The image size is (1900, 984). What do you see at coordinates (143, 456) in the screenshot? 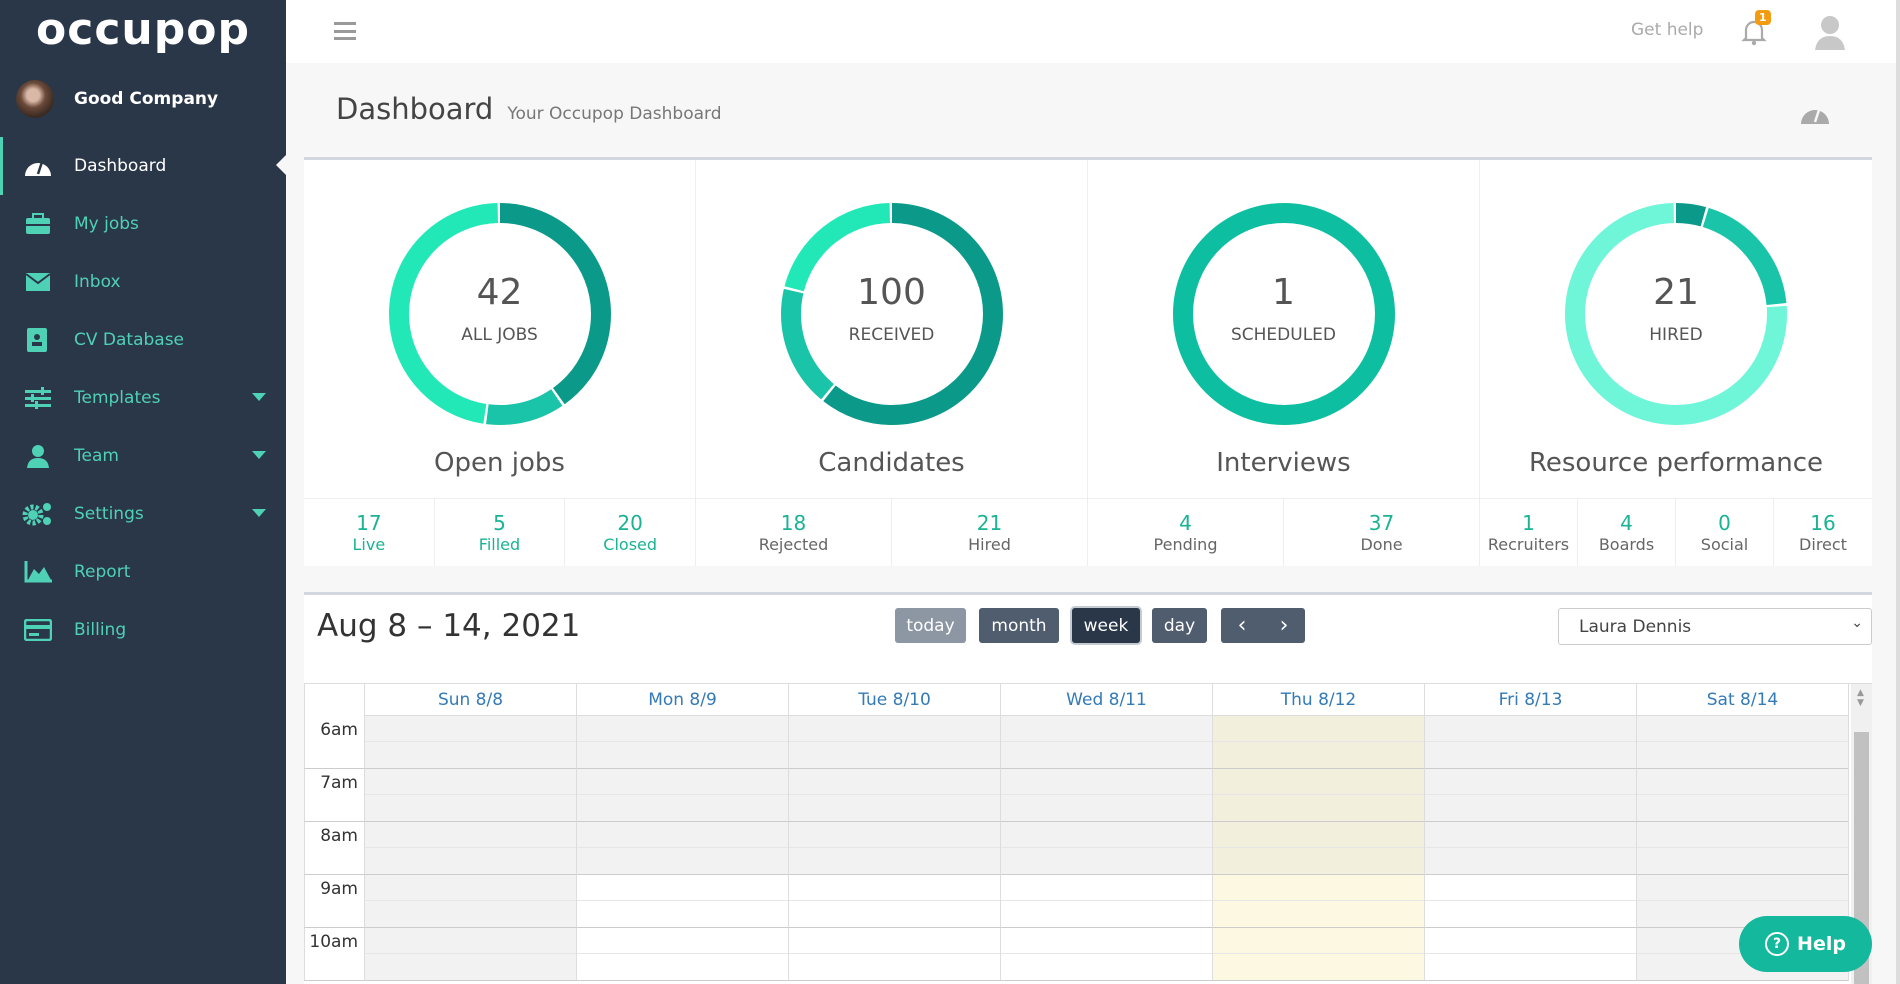
I see `sidebar-item-team: Team` at bounding box center [143, 456].